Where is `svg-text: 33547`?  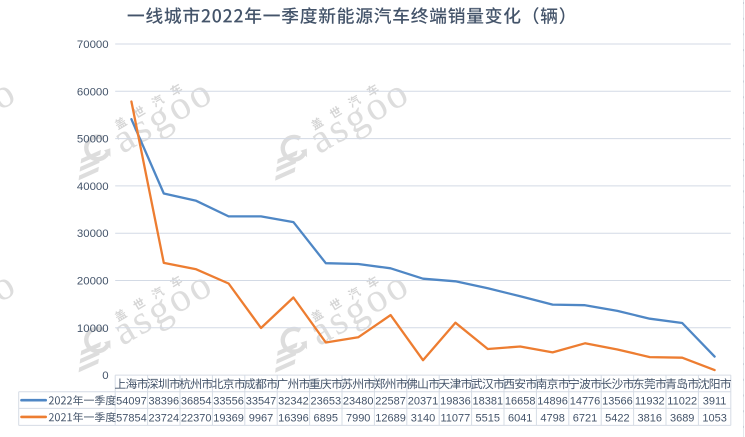 svg-text: 33547 is located at coordinates (261, 402).